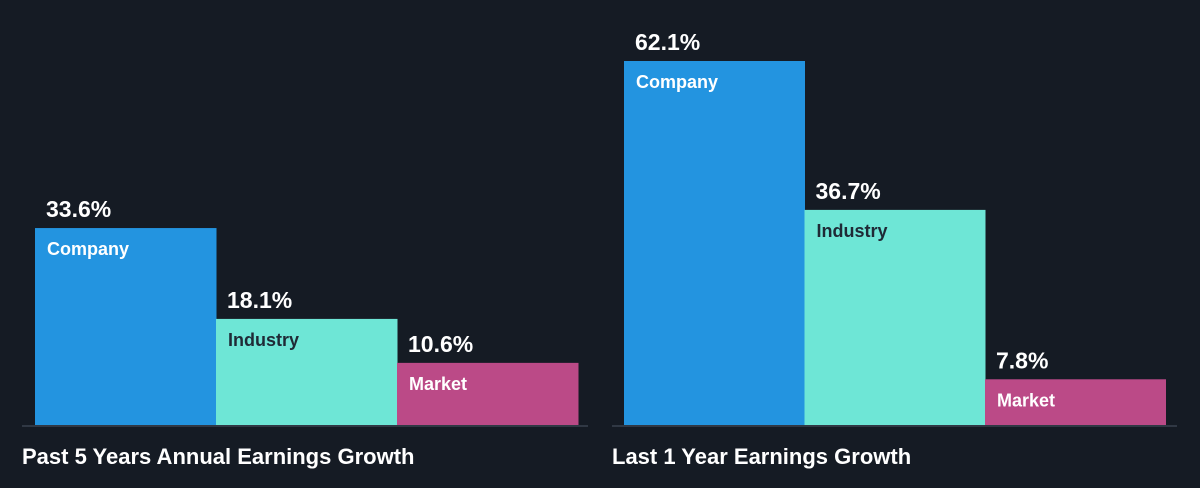 This screenshot has height=488, width=1200. What do you see at coordinates (307, 371) in the screenshot?
I see `past-5-years-bar-industry` at bounding box center [307, 371].